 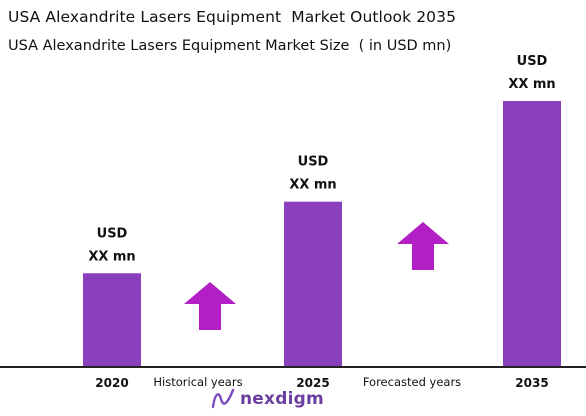 What do you see at coordinates (312, 185) in the screenshot?
I see `data-label-2025-line2: XX mn` at bounding box center [312, 185].